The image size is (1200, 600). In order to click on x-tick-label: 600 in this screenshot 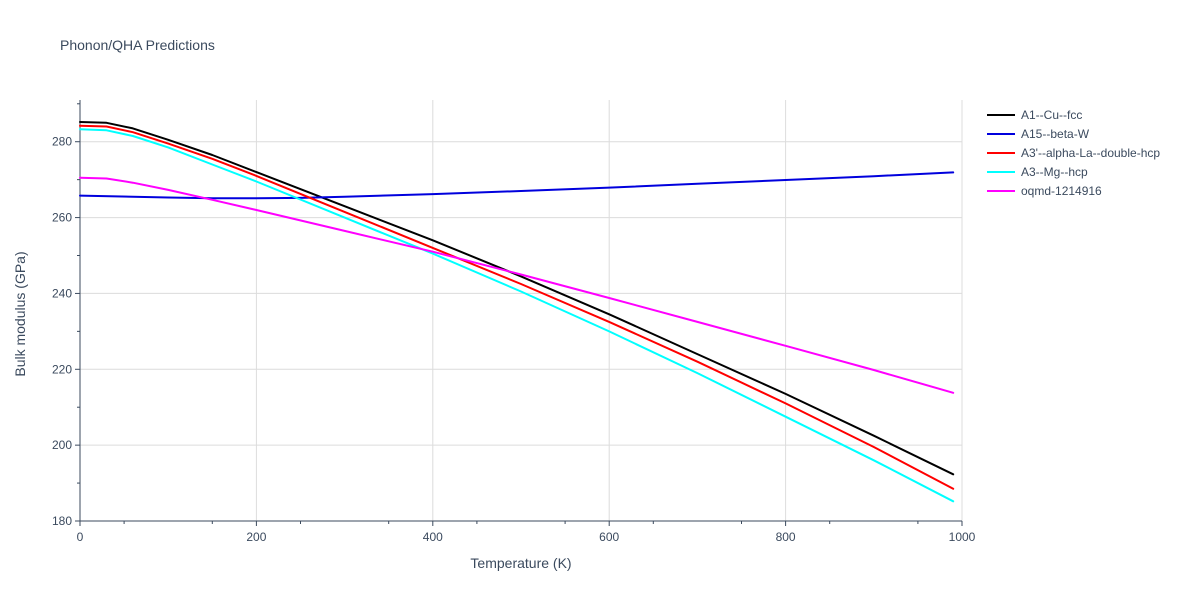, I will do `click(609, 537)`.